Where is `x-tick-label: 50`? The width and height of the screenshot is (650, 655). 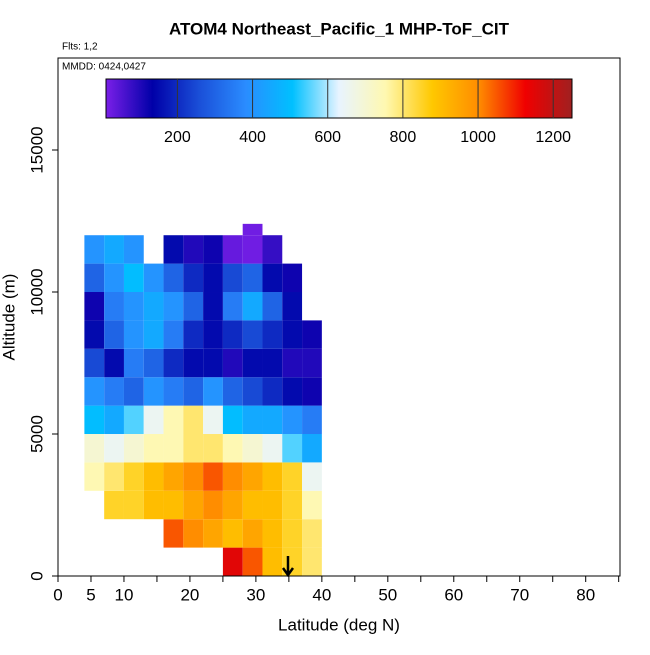
x-tick-label: 50 is located at coordinates (387, 594).